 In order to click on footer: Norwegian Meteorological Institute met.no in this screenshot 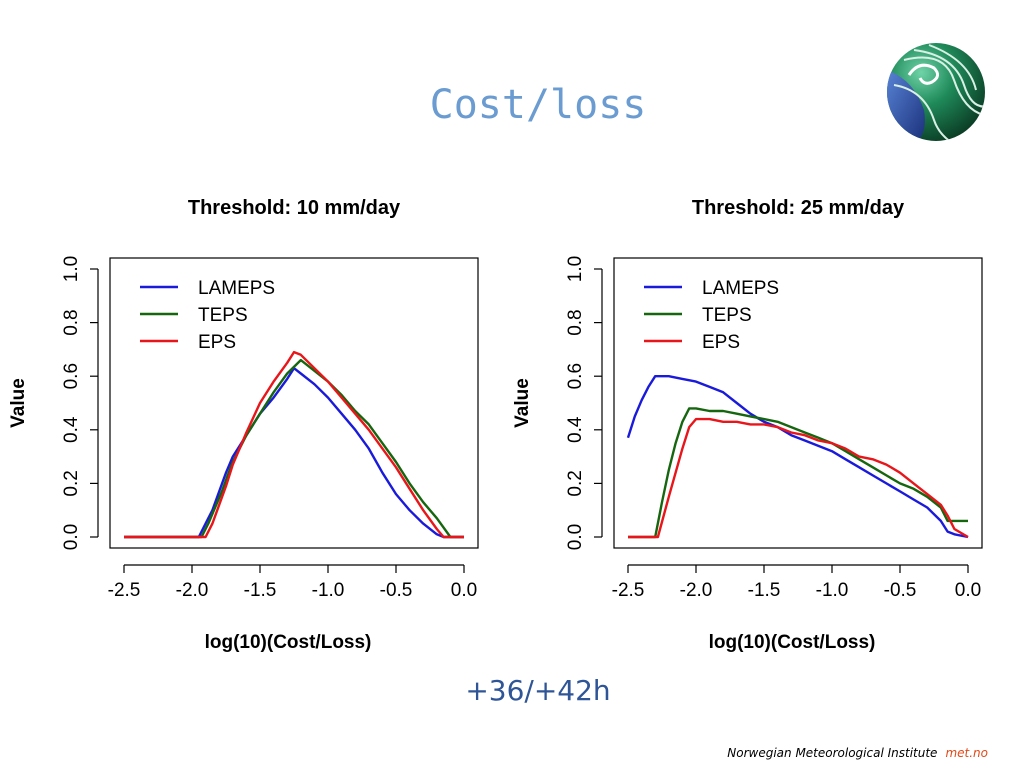, I will do `click(857, 753)`.